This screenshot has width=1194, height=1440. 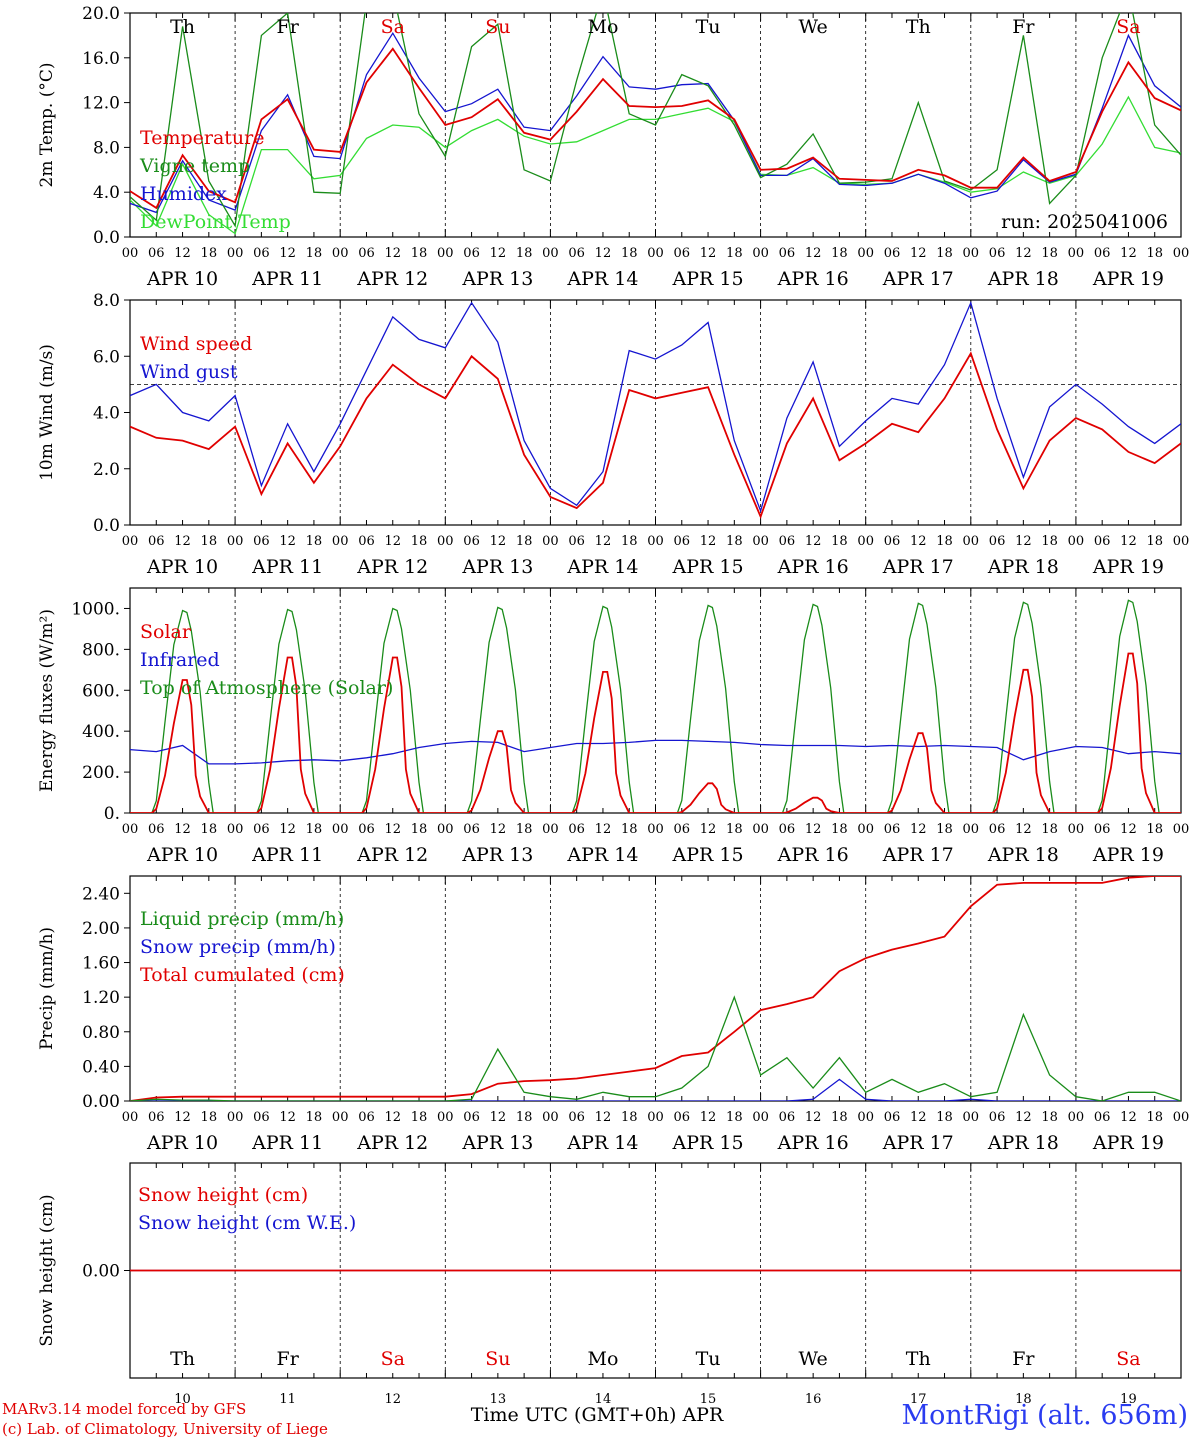 I want to click on weekday-label: Th, so click(x=182, y=1359).